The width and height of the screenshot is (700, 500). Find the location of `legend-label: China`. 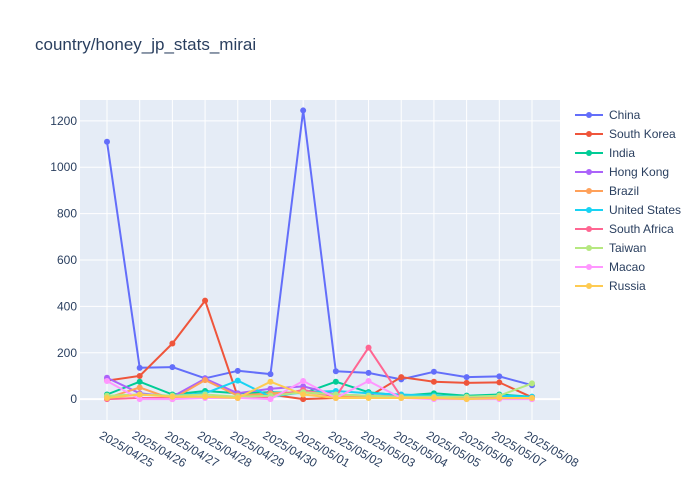

legend-label: China is located at coordinates (625, 115).